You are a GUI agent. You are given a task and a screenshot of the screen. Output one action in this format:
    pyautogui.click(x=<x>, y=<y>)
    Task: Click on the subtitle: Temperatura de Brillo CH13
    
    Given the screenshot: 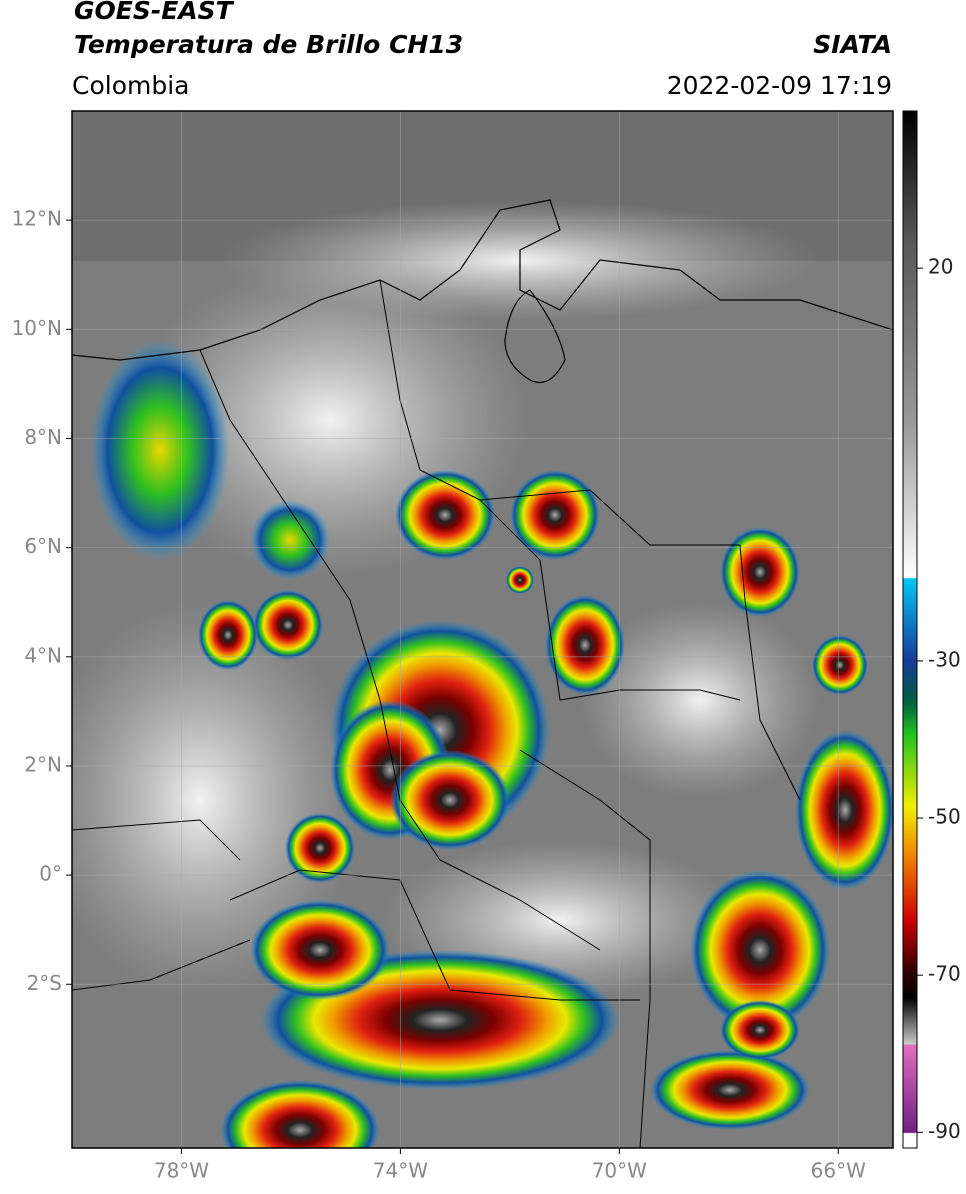 What is the action you would take?
    pyautogui.click(x=268, y=44)
    